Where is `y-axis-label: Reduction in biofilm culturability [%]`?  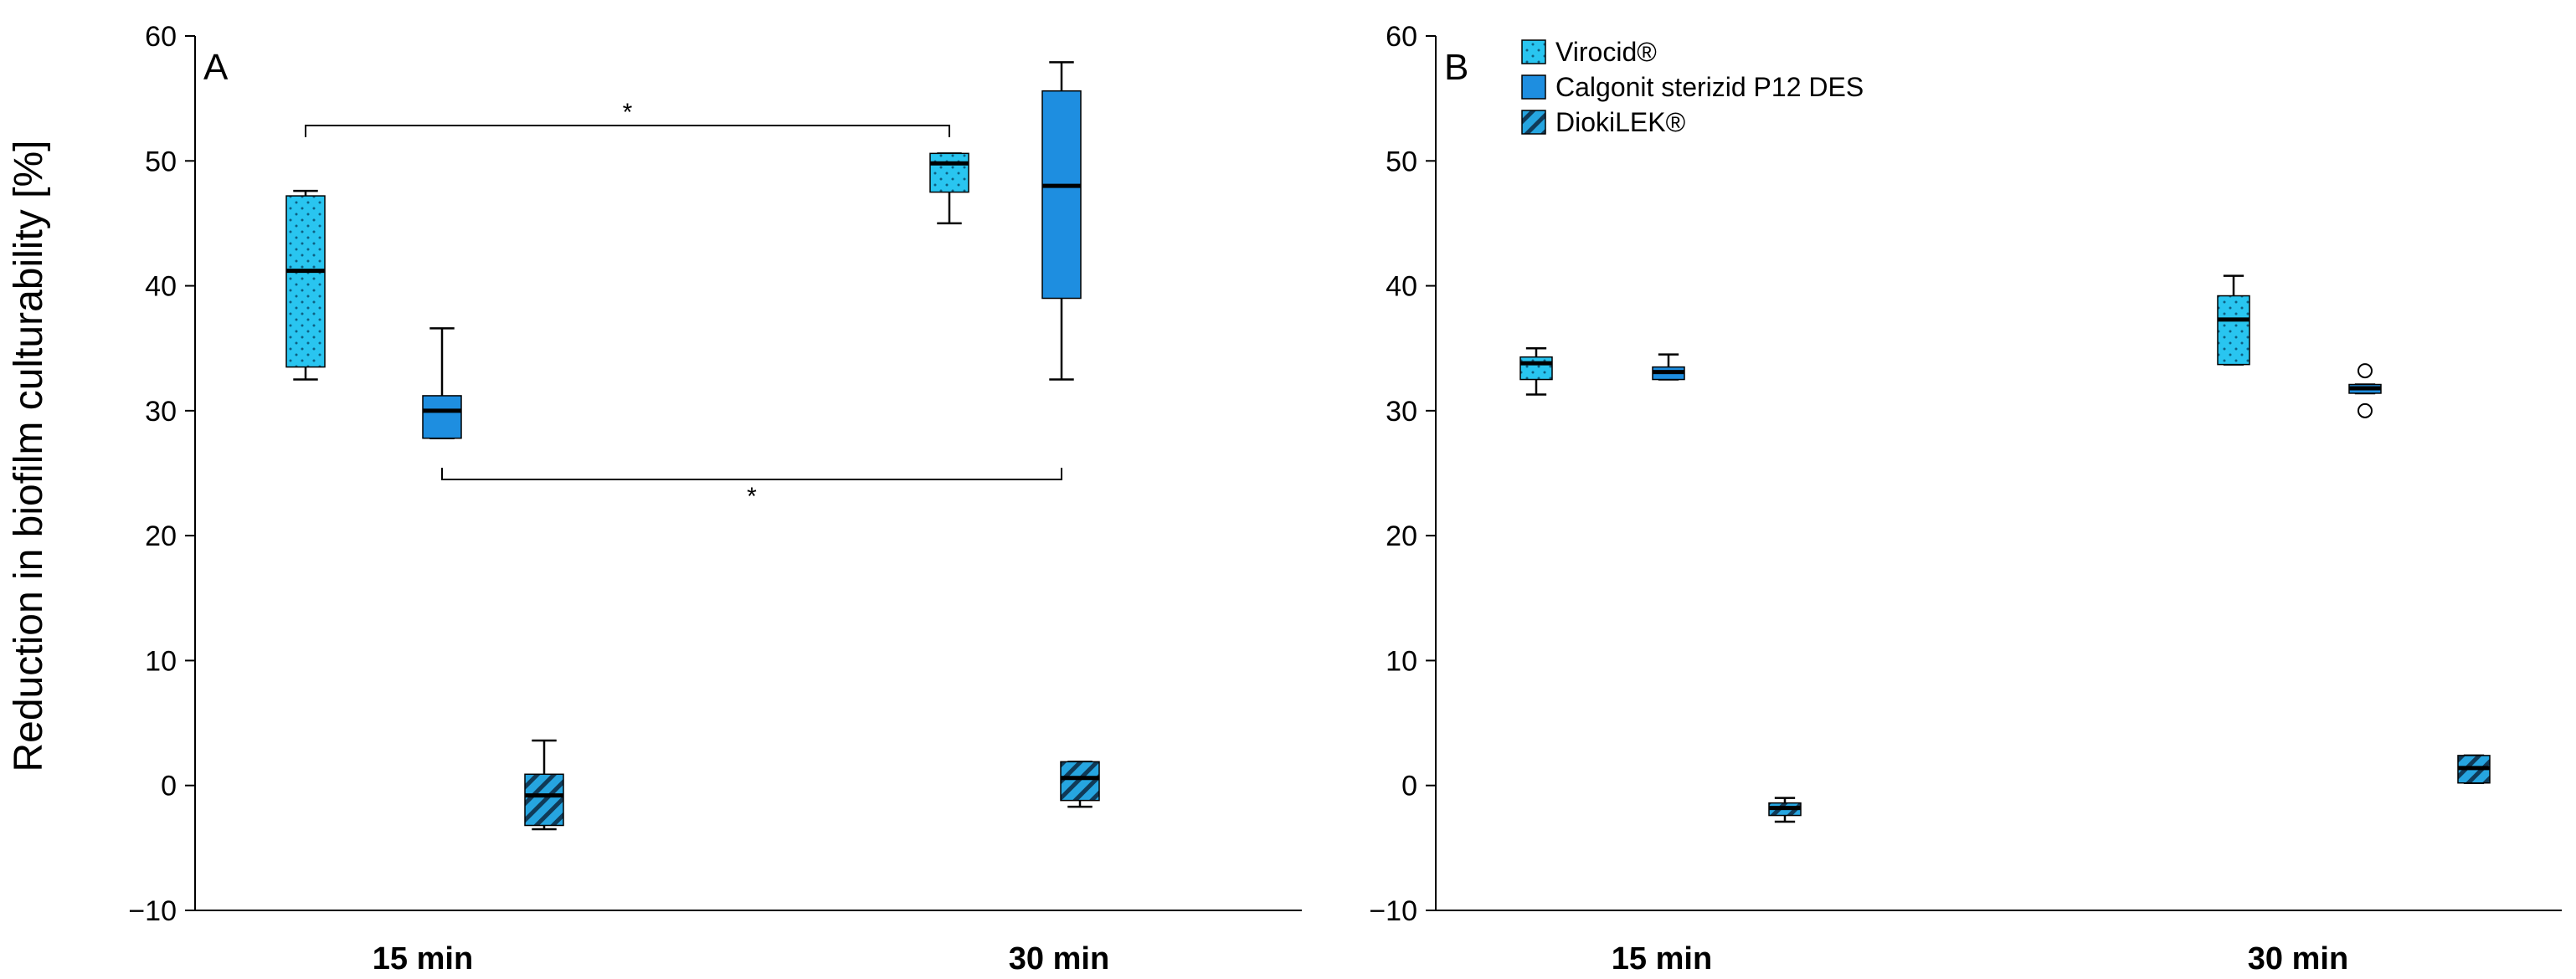 y-axis-label: Reduction in biofilm culturability [%] is located at coordinates (29, 456).